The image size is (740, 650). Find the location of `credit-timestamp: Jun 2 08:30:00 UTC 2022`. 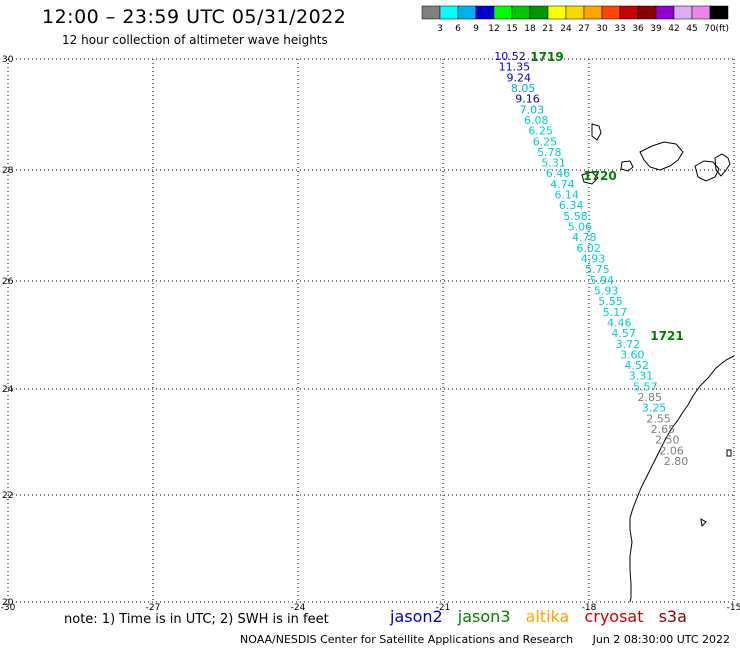

credit-timestamp: Jun 2 08:30:00 UTC 2022 is located at coordinates (661, 639).